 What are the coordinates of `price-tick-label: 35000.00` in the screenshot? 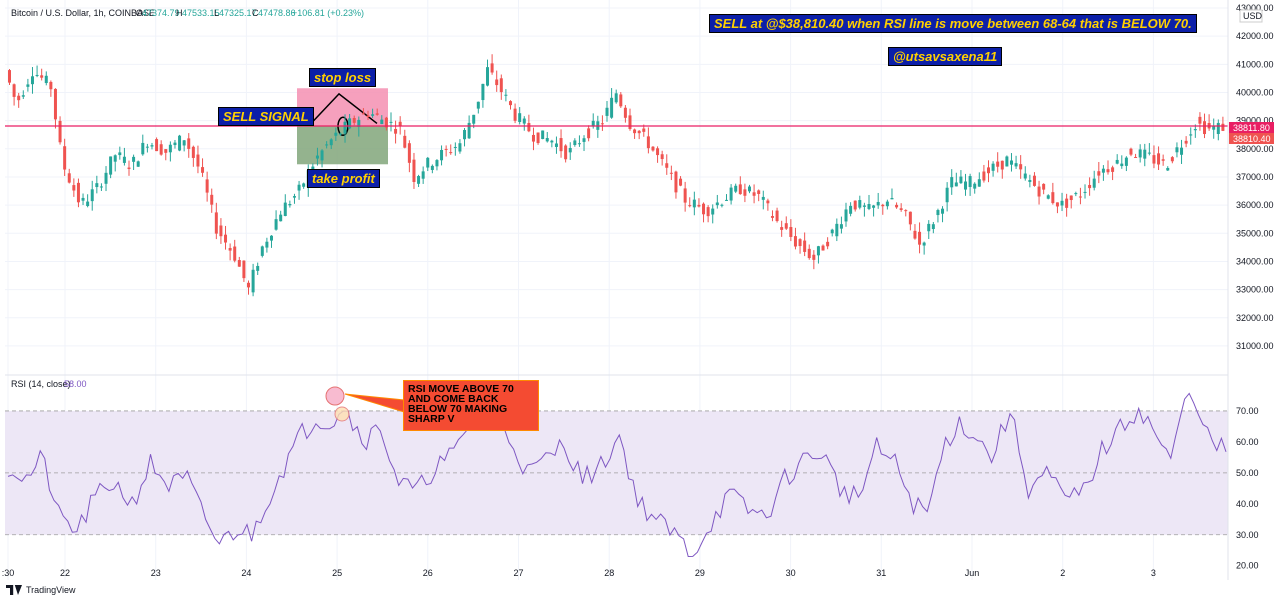 It's located at (1255, 233).